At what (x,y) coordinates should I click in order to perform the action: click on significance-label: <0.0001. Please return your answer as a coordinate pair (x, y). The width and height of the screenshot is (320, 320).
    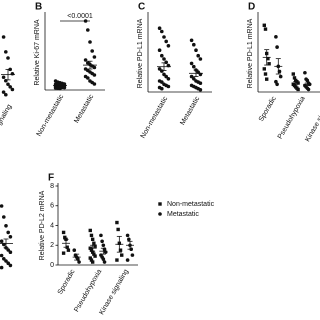
    Looking at the image, I should click on (80, 16).